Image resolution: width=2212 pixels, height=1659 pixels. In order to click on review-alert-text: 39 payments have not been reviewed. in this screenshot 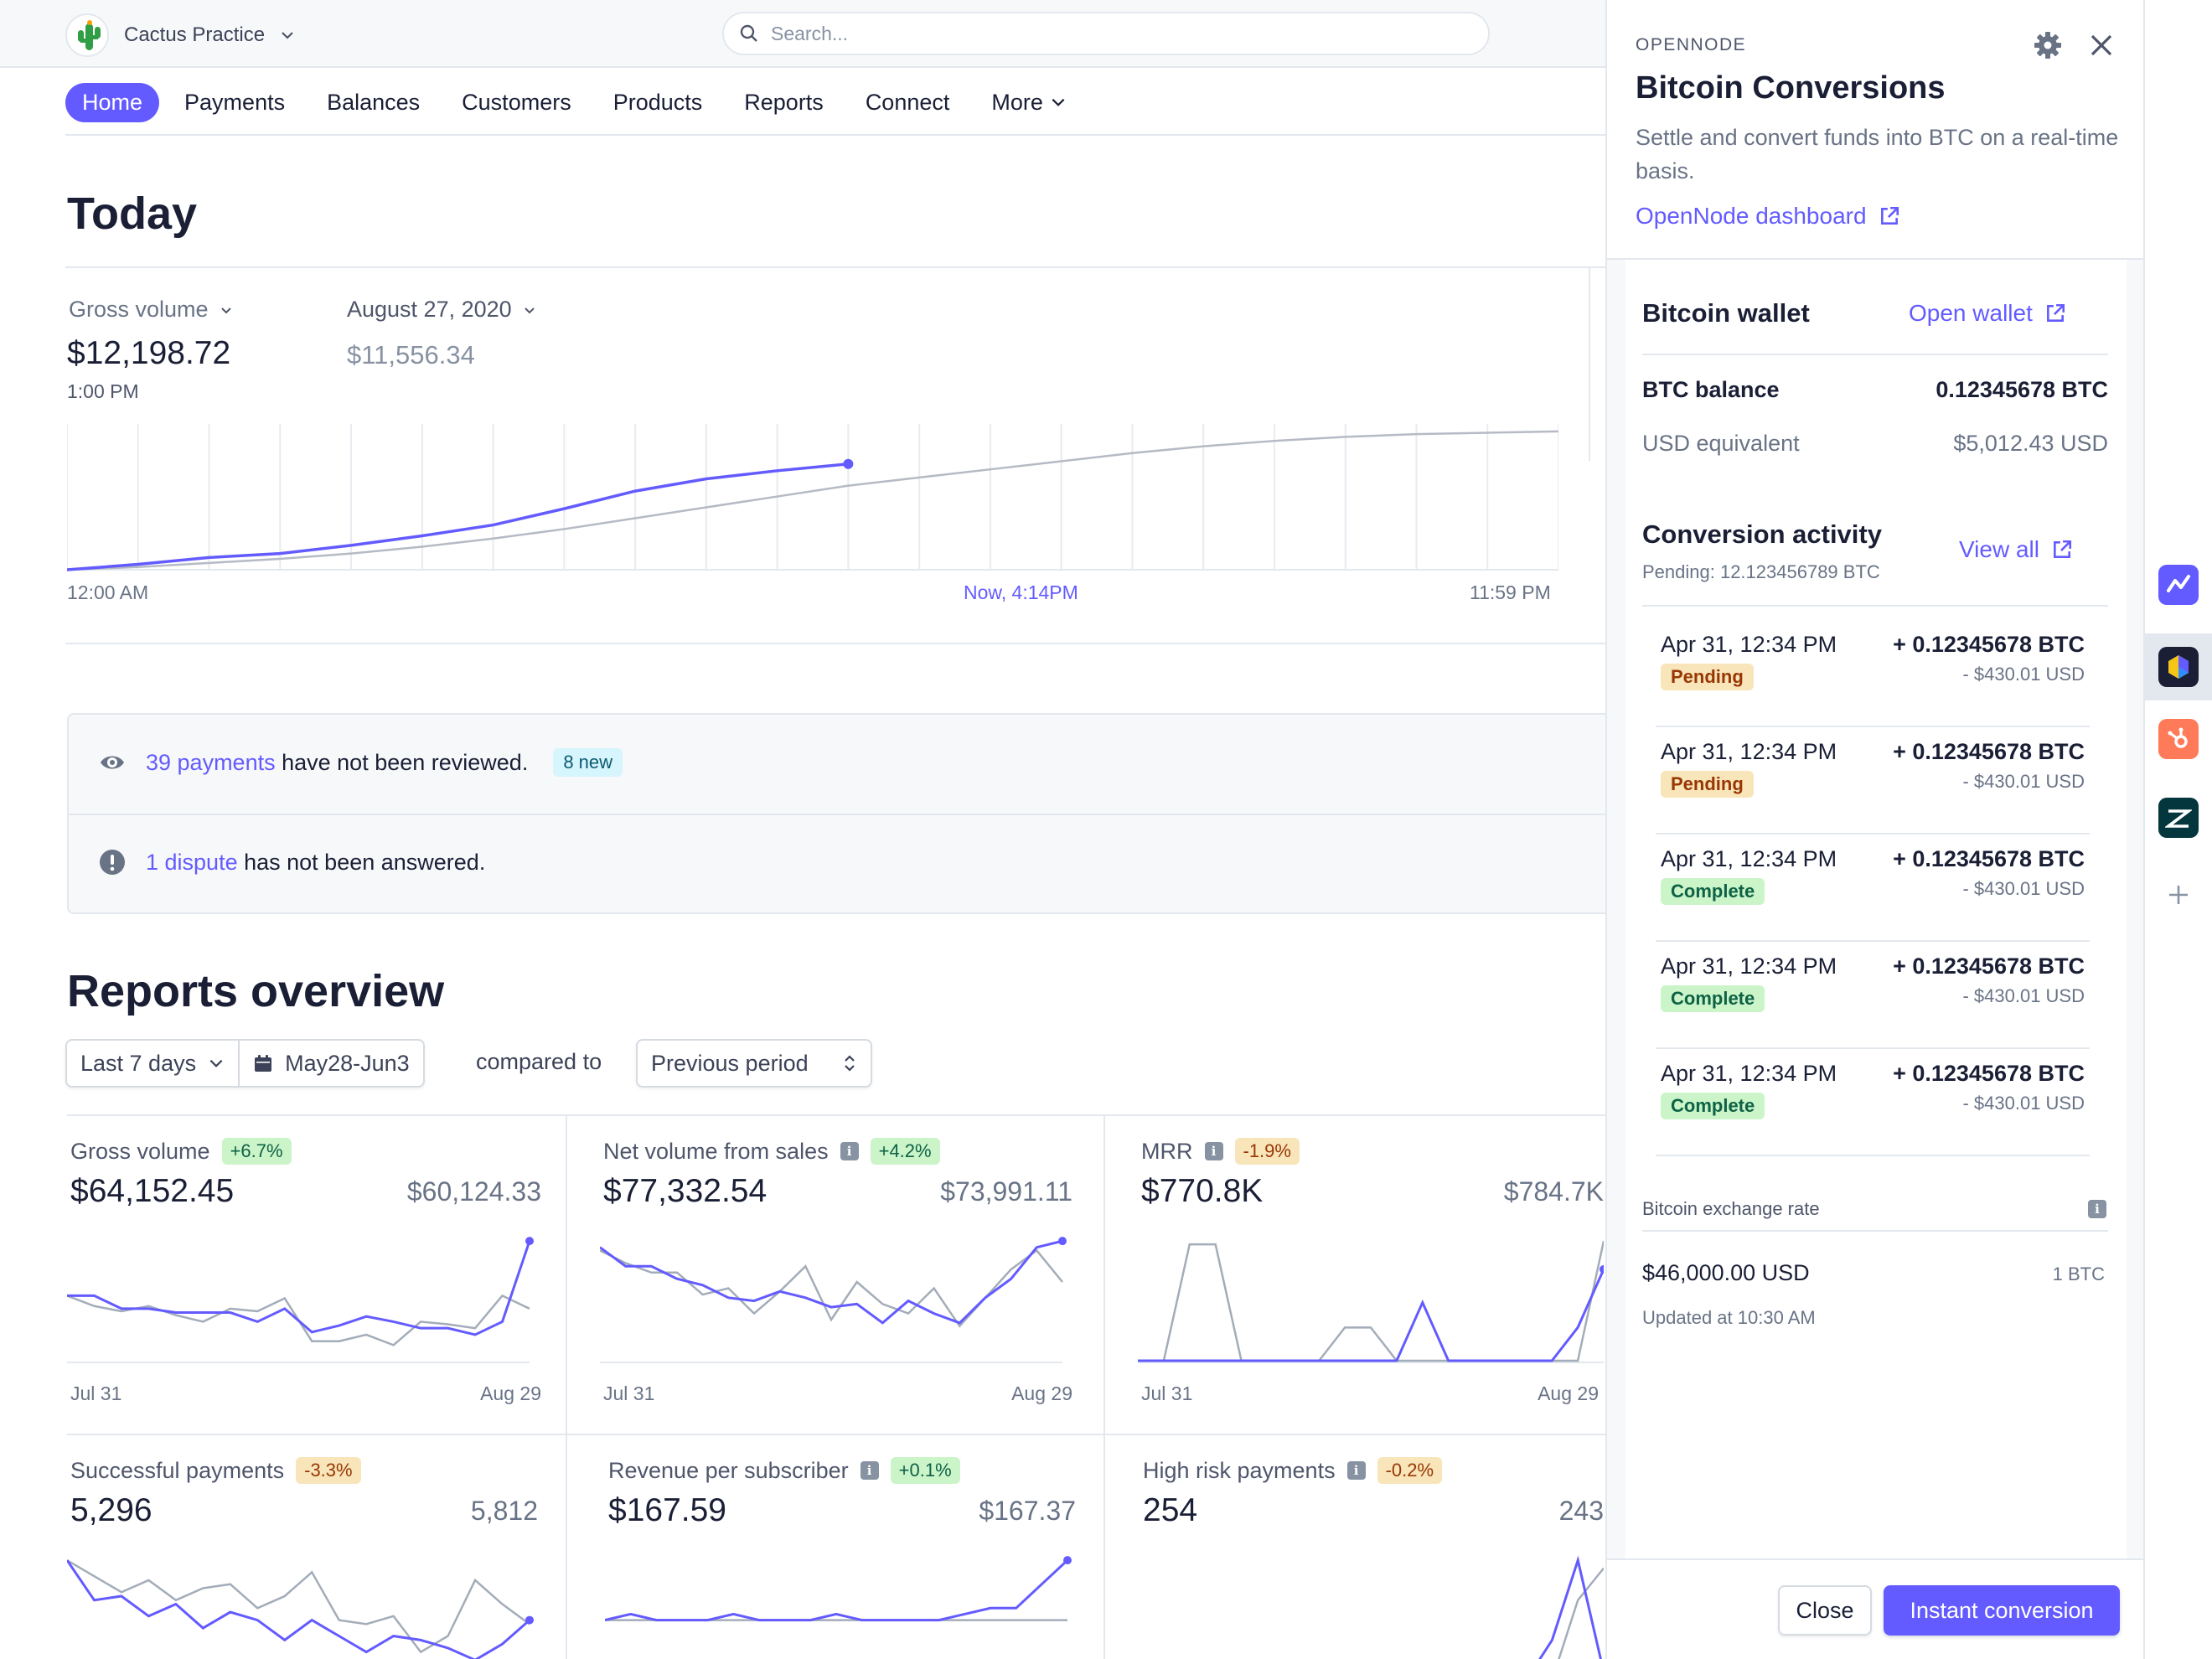, I will do `click(337, 763)`.